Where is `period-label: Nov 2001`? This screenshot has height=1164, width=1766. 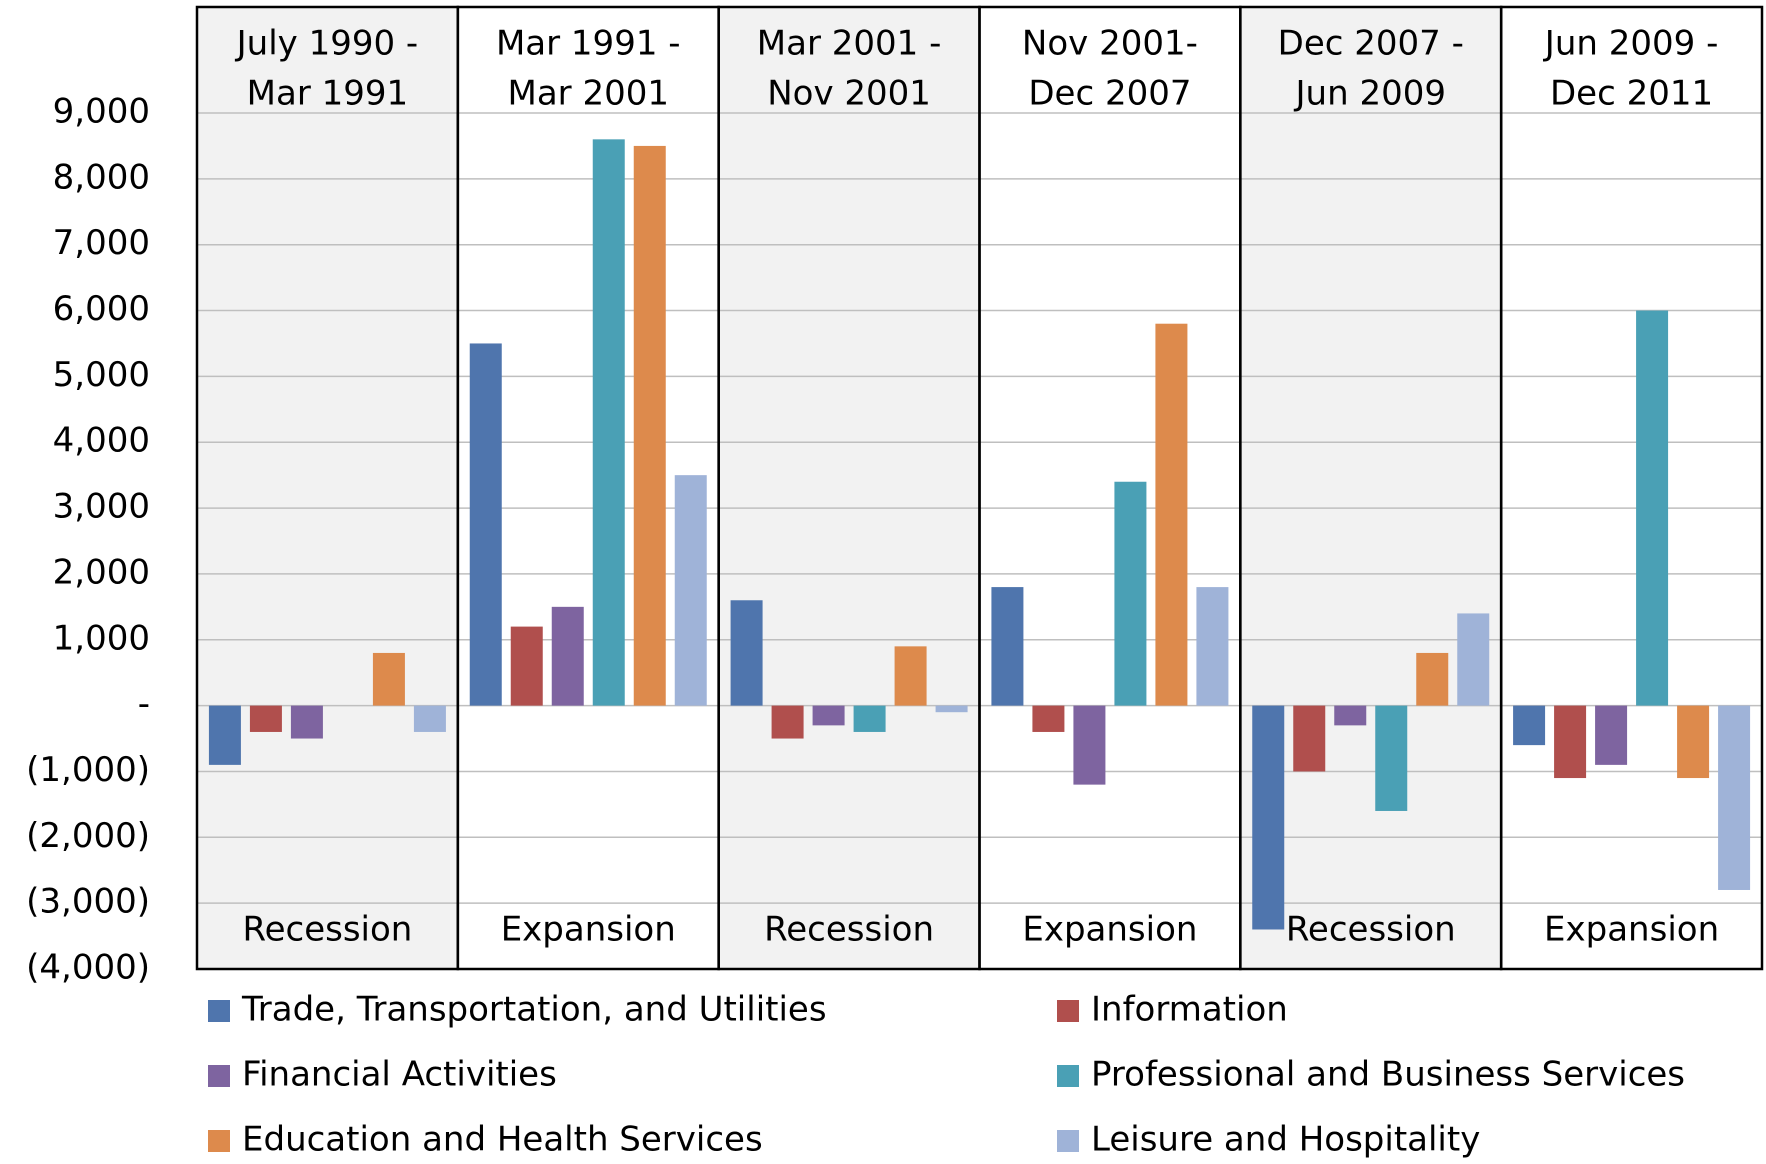
period-label: Nov 2001 is located at coordinates (849, 94).